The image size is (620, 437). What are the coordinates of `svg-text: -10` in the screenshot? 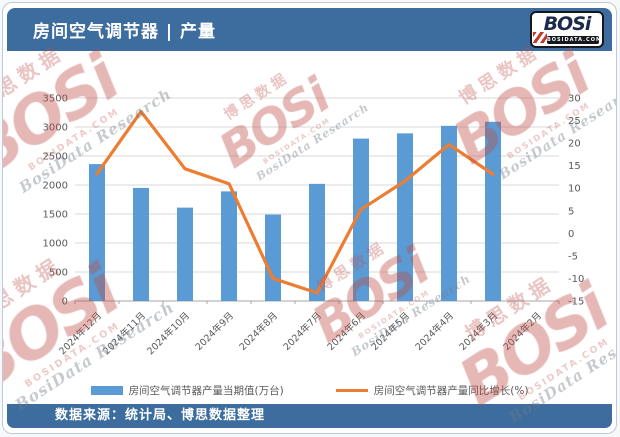 It's located at (576, 279).